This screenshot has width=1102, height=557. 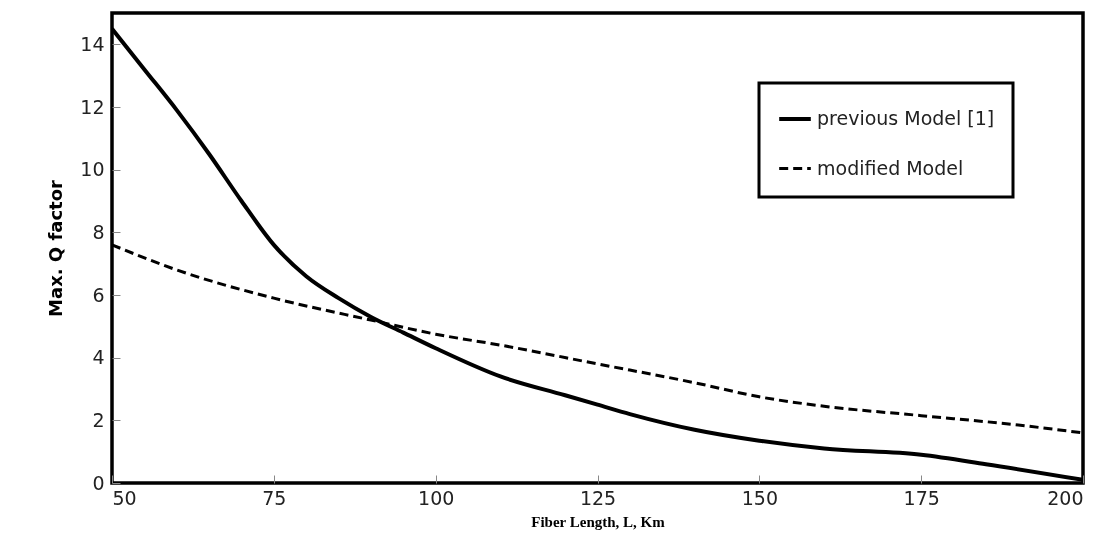 What do you see at coordinates (759, 497) in the screenshot?
I see `x-tick-label: 150` at bounding box center [759, 497].